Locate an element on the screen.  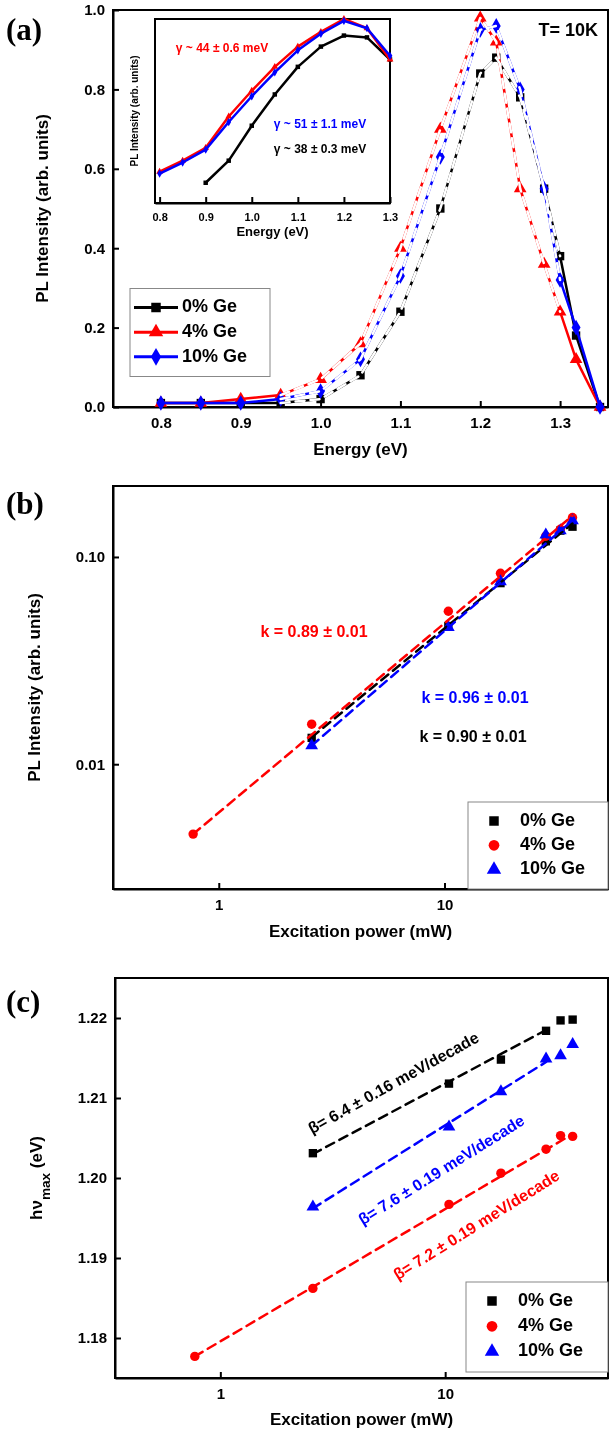
annotation: k = 0.90 ± 0.01 is located at coordinates (473, 737).